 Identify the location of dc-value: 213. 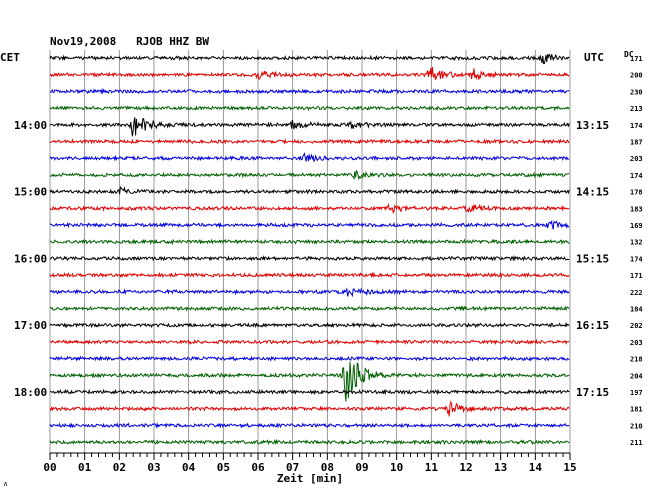
(636, 109).